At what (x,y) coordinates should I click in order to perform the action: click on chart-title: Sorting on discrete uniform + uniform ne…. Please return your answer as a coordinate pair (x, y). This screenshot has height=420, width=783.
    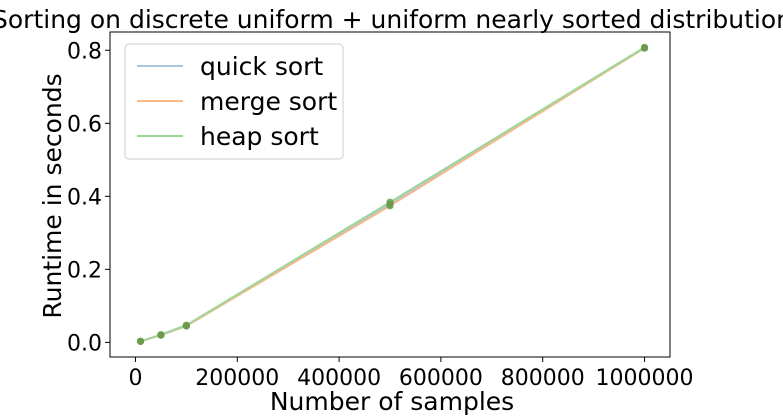
    Looking at the image, I should click on (391, 19).